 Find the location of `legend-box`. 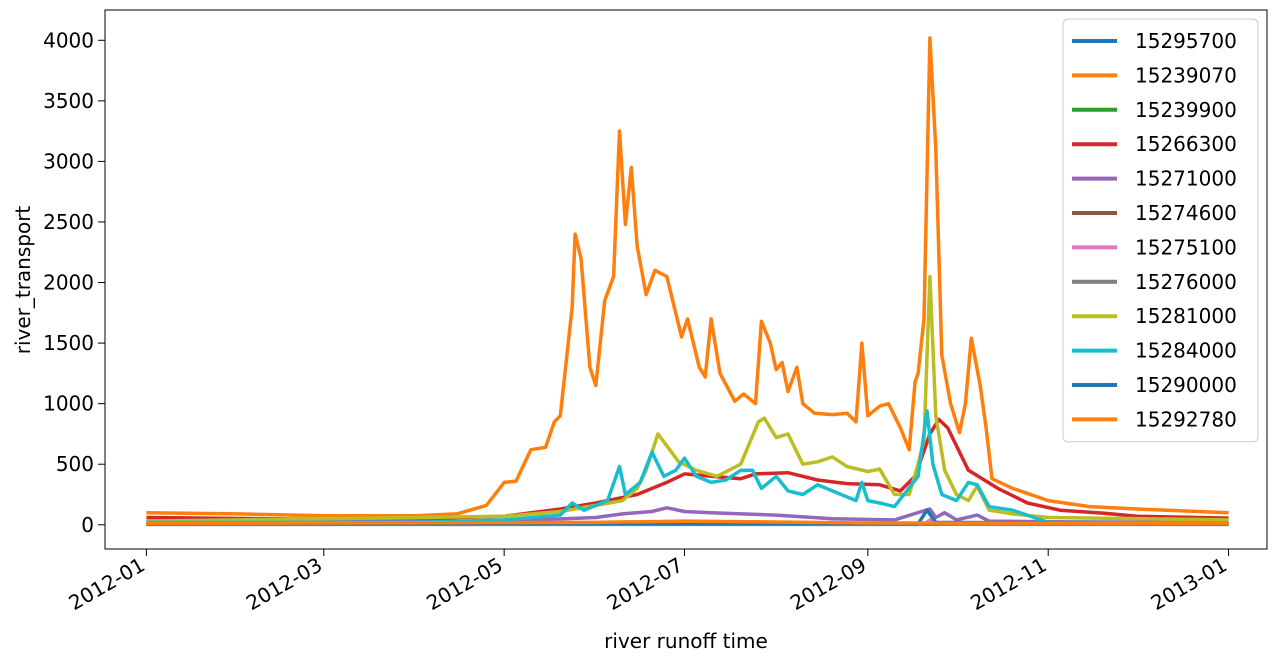

legend-box is located at coordinates (1160, 230).